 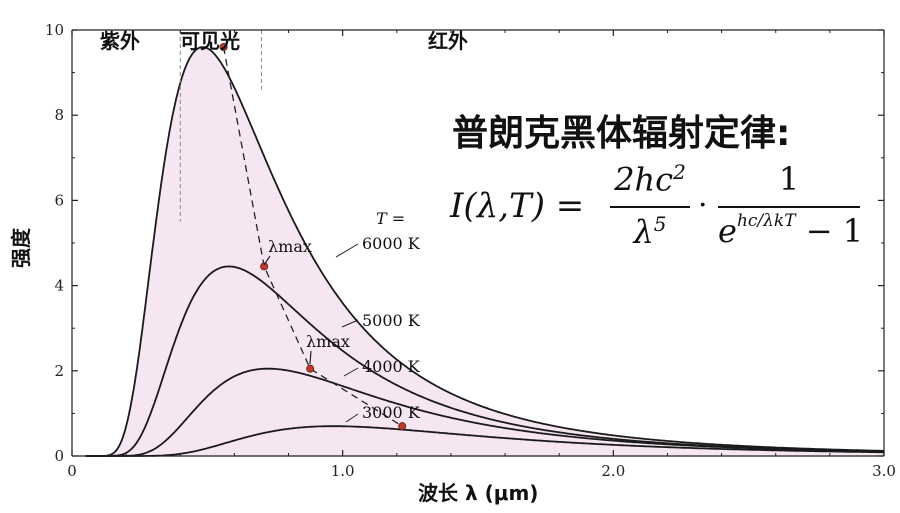 What do you see at coordinates (613, 471) in the screenshot?
I see `x-tick-label: 2.0` at bounding box center [613, 471].